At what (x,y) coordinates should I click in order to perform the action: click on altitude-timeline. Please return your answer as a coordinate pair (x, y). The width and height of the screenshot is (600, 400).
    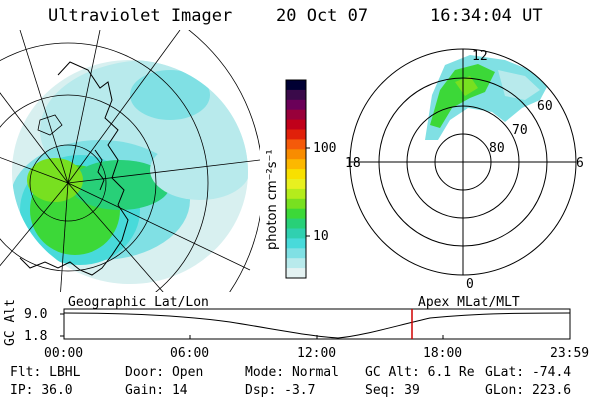
    Looking at the image, I should click on (315, 324).